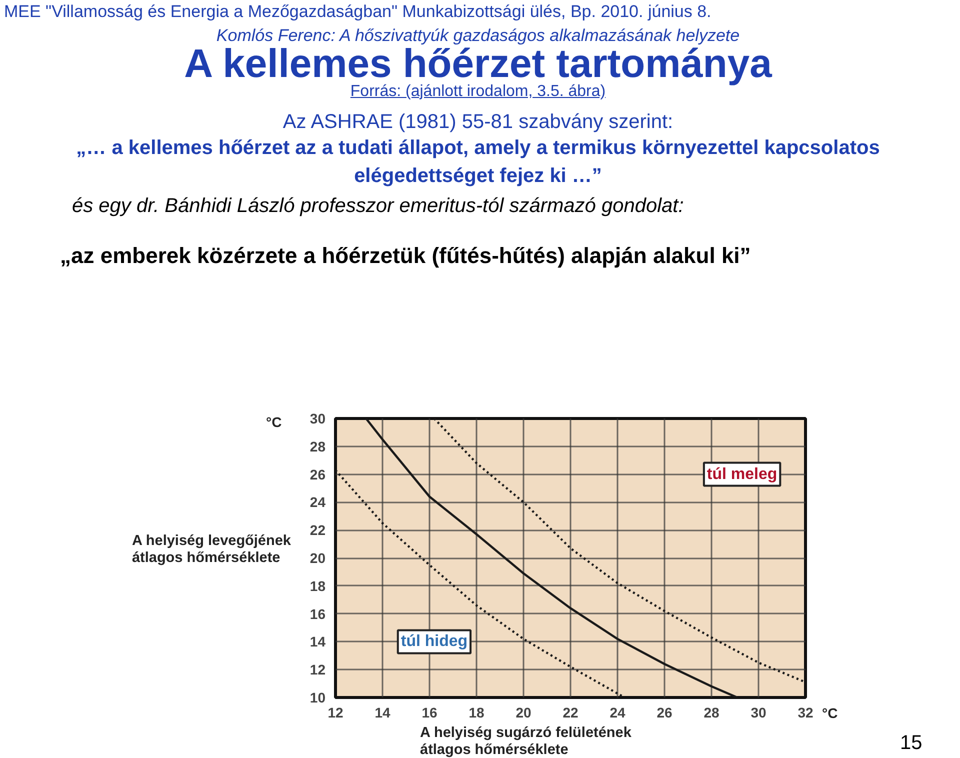  What do you see at coordinates (318, 642) in the screenshot?
I see `y-tick-label: 14` at bounding box center [318, 642].